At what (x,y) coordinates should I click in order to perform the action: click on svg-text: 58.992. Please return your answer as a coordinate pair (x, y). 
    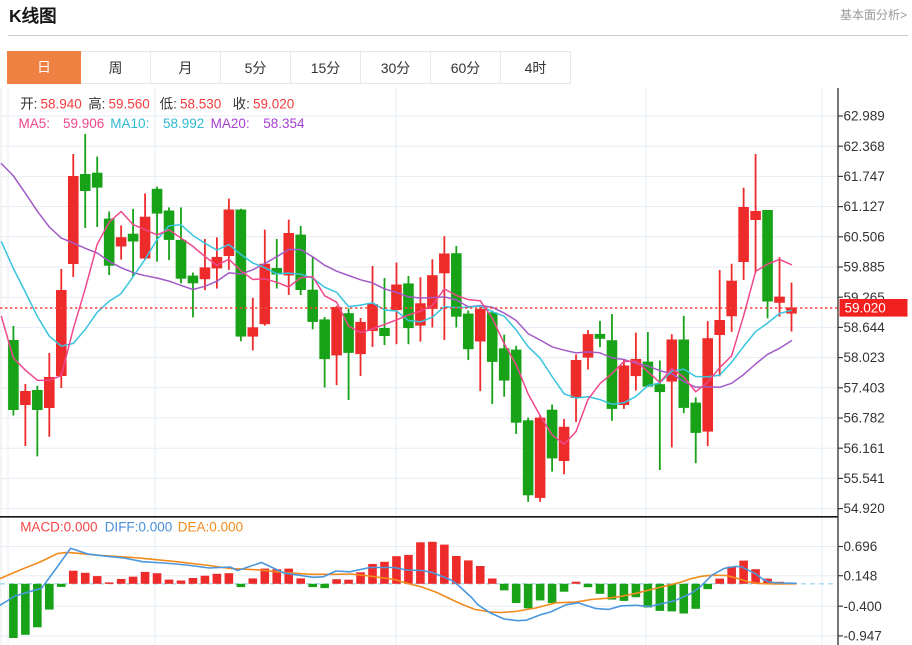
    Looking at the image, I should click on (183, 123).